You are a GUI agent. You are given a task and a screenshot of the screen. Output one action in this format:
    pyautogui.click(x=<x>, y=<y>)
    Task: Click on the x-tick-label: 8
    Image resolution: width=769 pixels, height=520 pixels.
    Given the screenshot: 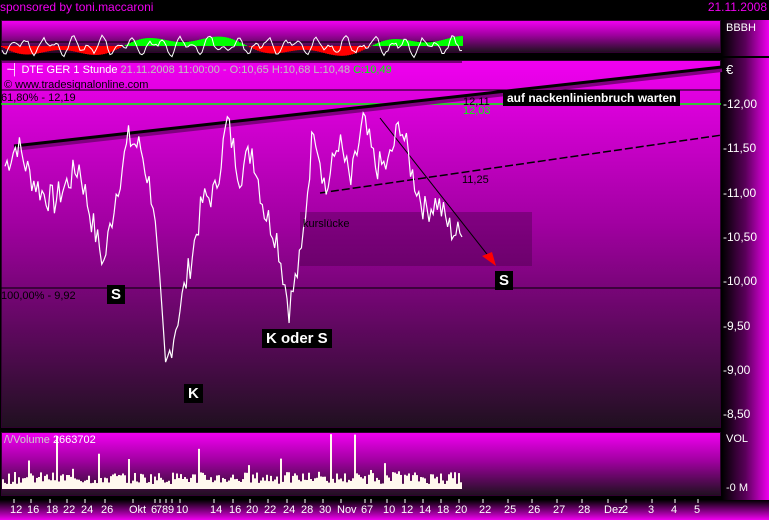 What is the action you would take?
    pyautogui.click(x=165, y=510)
    